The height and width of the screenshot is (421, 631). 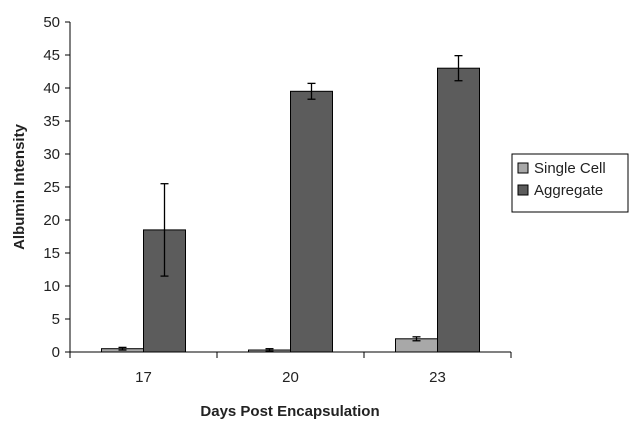 I want to click on x-axis-title: Days Post Encapsulation, so click(x=289, y=411).